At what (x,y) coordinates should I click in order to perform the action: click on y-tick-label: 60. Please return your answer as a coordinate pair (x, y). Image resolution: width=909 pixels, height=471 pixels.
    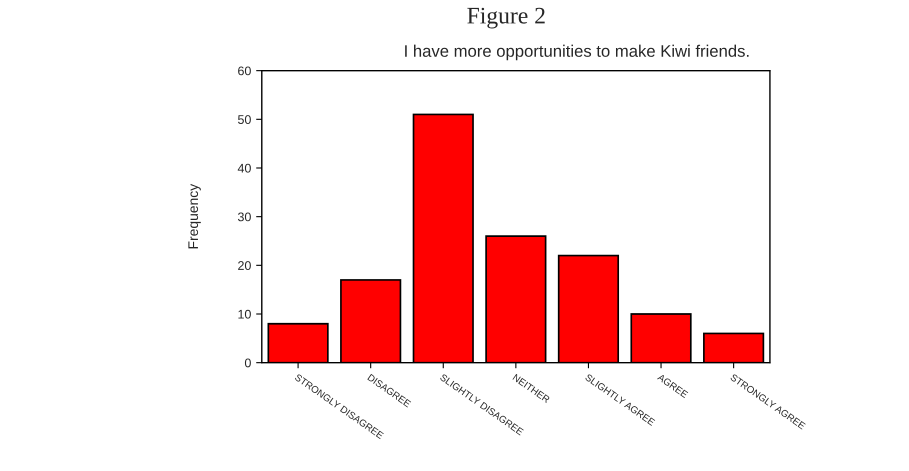
    Looking at the image, I should click on (244, 71).